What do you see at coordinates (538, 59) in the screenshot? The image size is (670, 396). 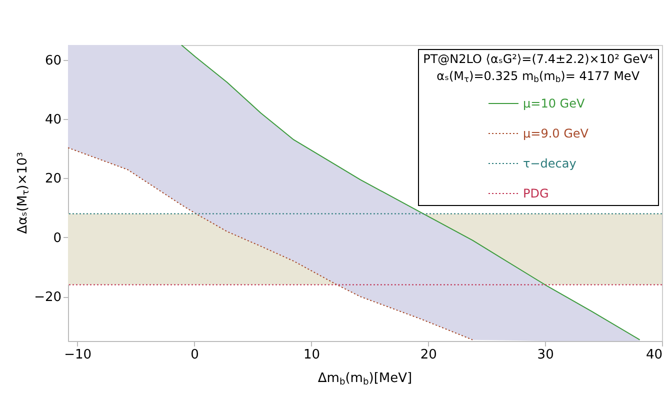 I see `legend-title: PT@N2LO ⟨αₛG²⟩=(7.4±2.2)×10² GeV⁴` at bounding box center [538, 59].